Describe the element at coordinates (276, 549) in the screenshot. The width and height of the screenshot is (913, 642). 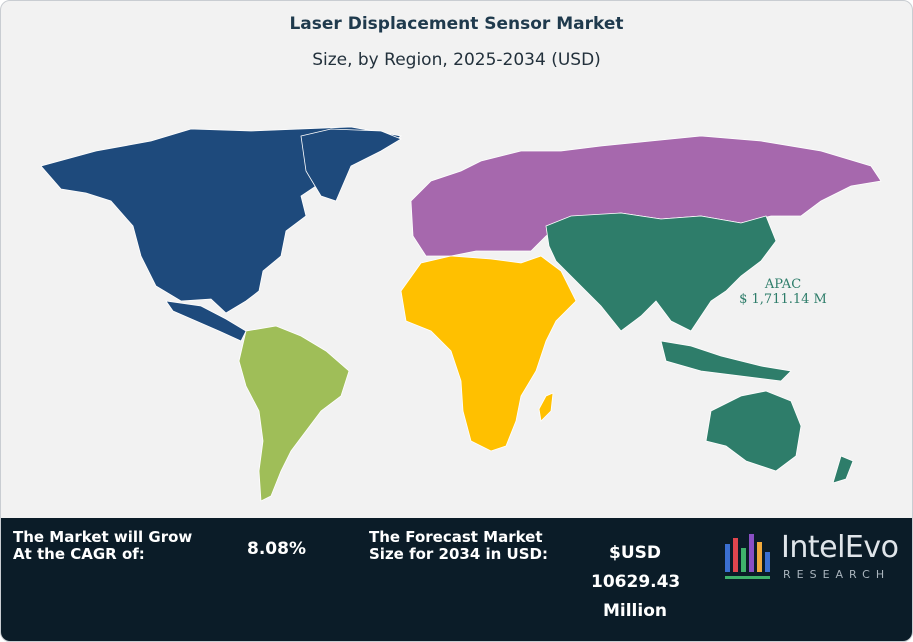
I see `cagr-value: 8.08%` at that location.